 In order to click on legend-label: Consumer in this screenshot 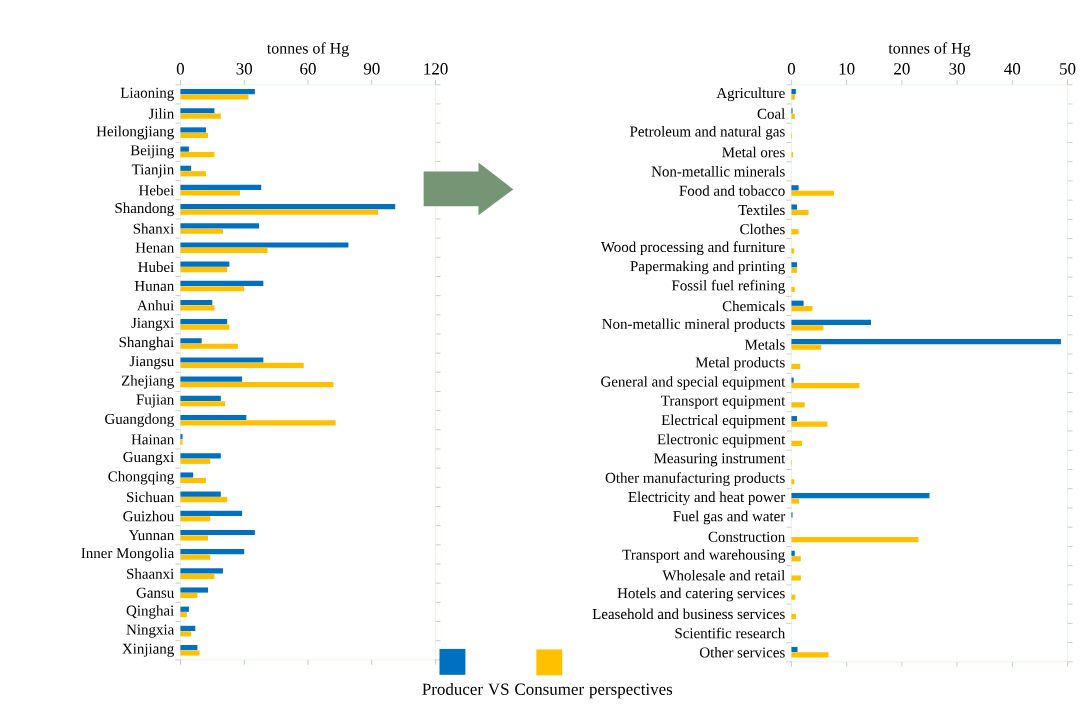, I will do `click(549, 689)`.